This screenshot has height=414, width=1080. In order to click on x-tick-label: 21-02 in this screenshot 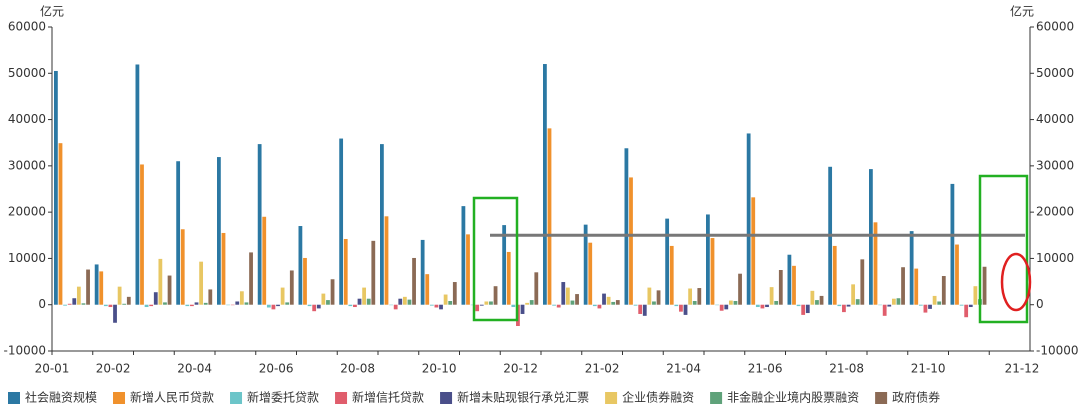, I will do `click(602, 369)`.